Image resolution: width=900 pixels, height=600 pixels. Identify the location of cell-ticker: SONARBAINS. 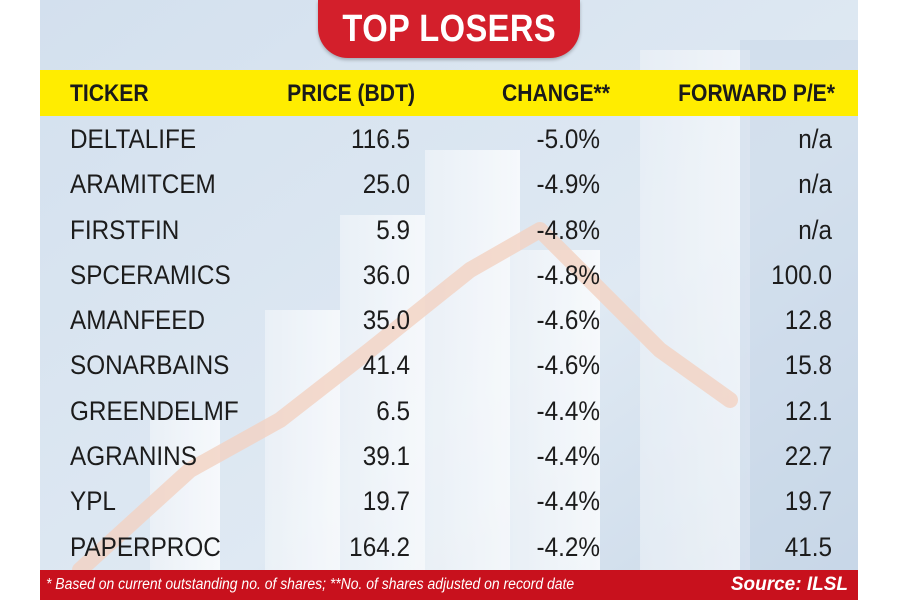
(150, 365).